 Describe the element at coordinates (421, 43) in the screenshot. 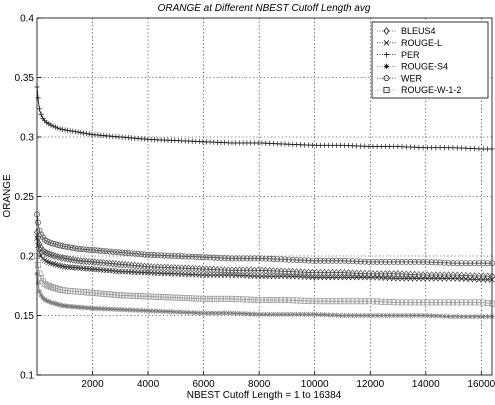

I see `legend-label: ROUGE-L` at that location.